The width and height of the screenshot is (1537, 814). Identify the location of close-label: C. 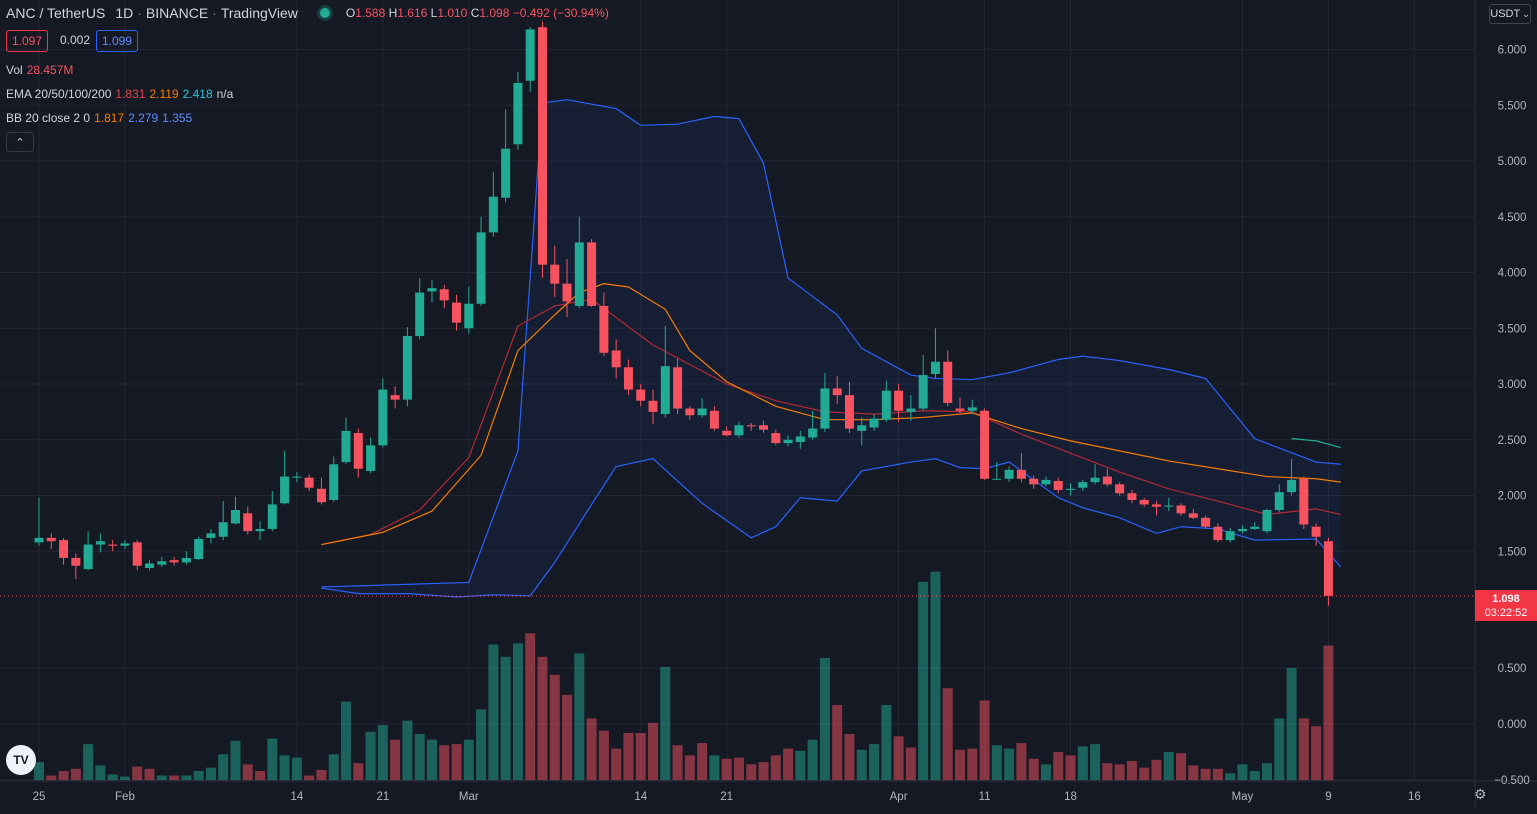
(475, 13).